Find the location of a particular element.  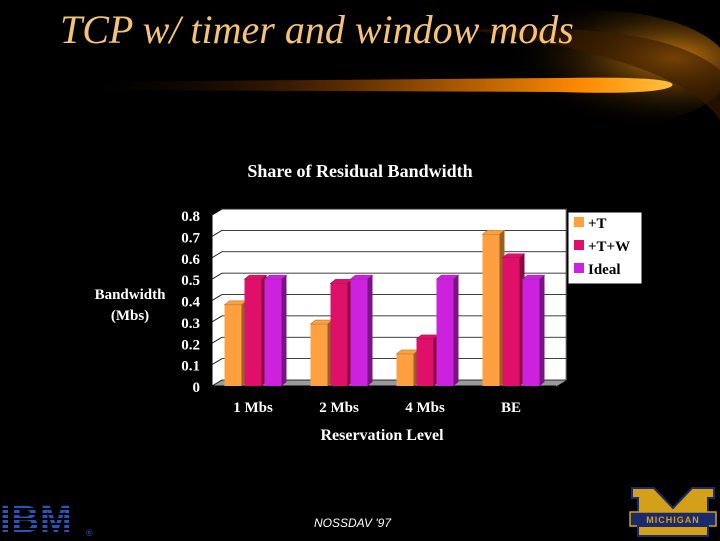

legend-label: +T is located at coordinates (597, 224).